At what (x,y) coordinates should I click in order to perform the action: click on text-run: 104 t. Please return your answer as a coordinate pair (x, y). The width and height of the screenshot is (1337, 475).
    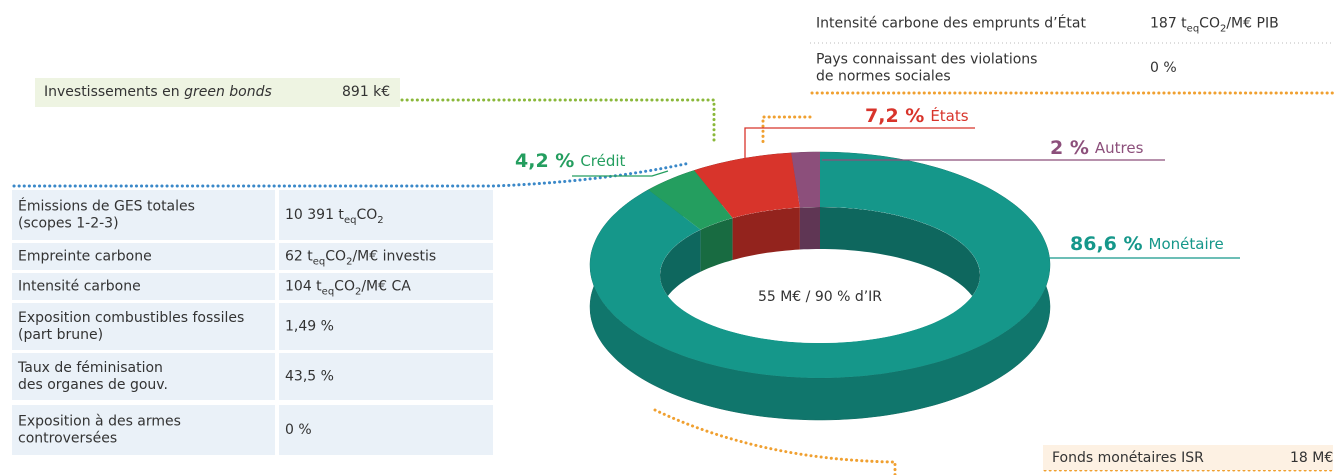
    Looking at the image, I should click on (303, 287).